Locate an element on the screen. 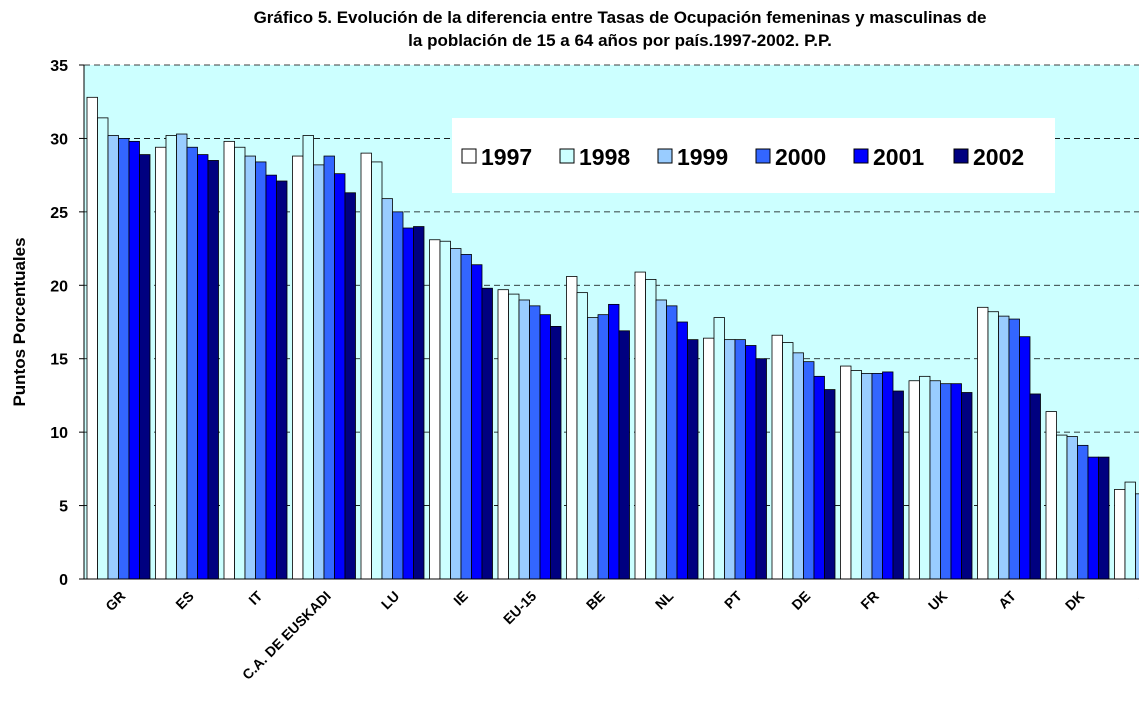 The width and height of the screenshot is (1139, 715). x-tick-label: EU-15 is located at coordinates (520, 608).